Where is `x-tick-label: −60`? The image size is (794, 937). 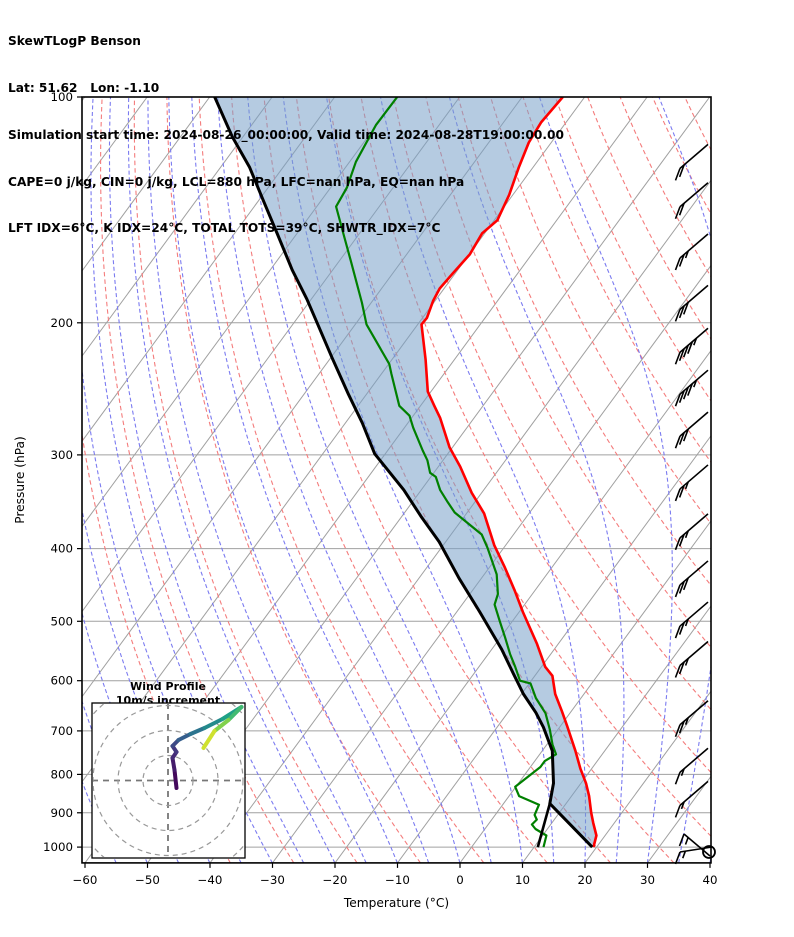
x-tick-label: −60 is located at coordinates (85, 880).